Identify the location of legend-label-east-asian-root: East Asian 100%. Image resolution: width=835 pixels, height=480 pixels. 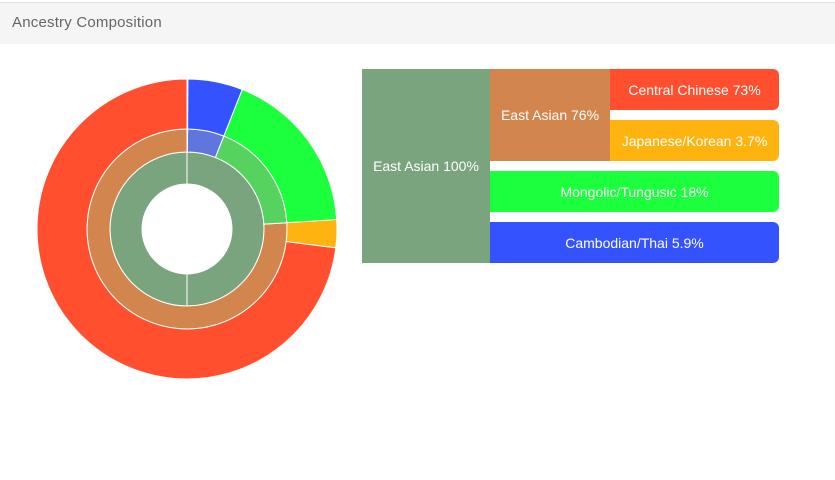
(426, 166).